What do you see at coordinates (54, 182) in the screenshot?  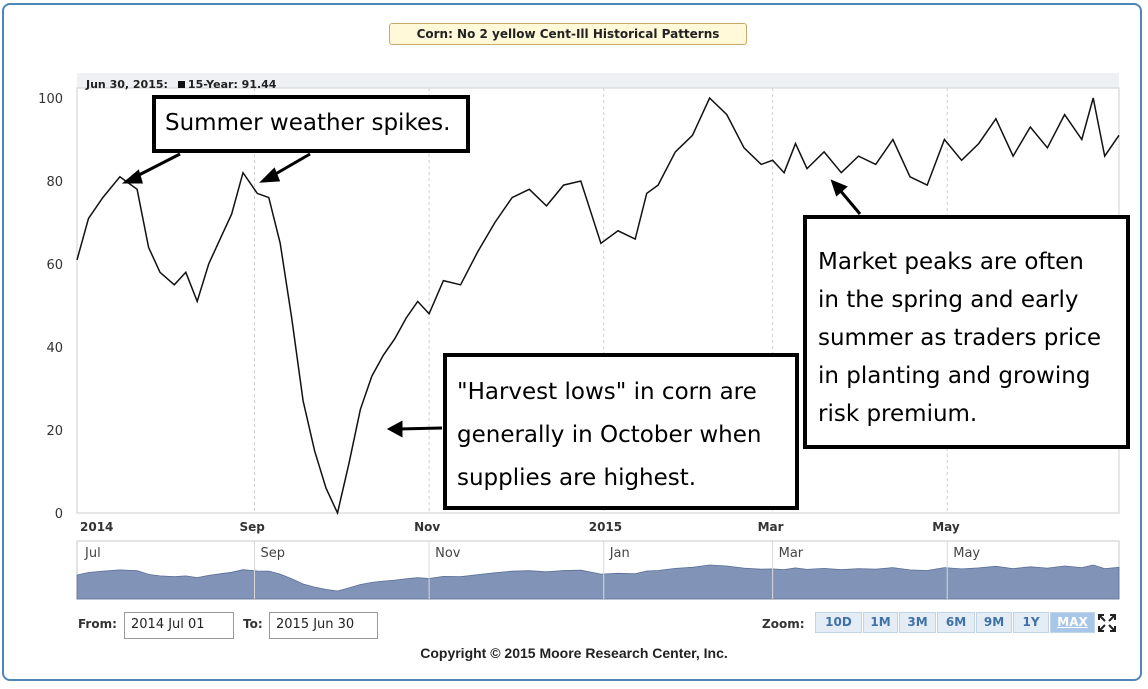 I see `y-tick-label: 80` at bounding box center [54, 182].